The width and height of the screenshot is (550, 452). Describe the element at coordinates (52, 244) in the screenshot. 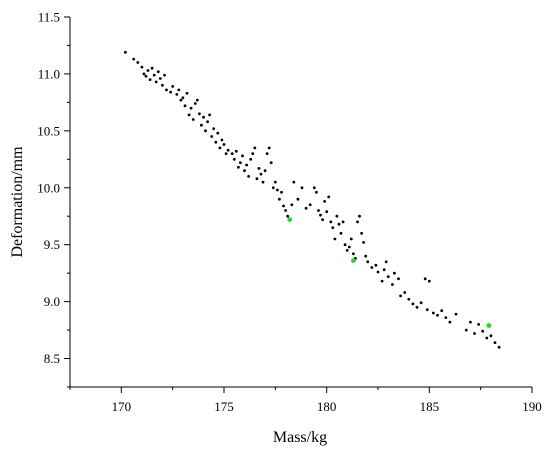

I see `y-tick-label: 9.5` at that location.